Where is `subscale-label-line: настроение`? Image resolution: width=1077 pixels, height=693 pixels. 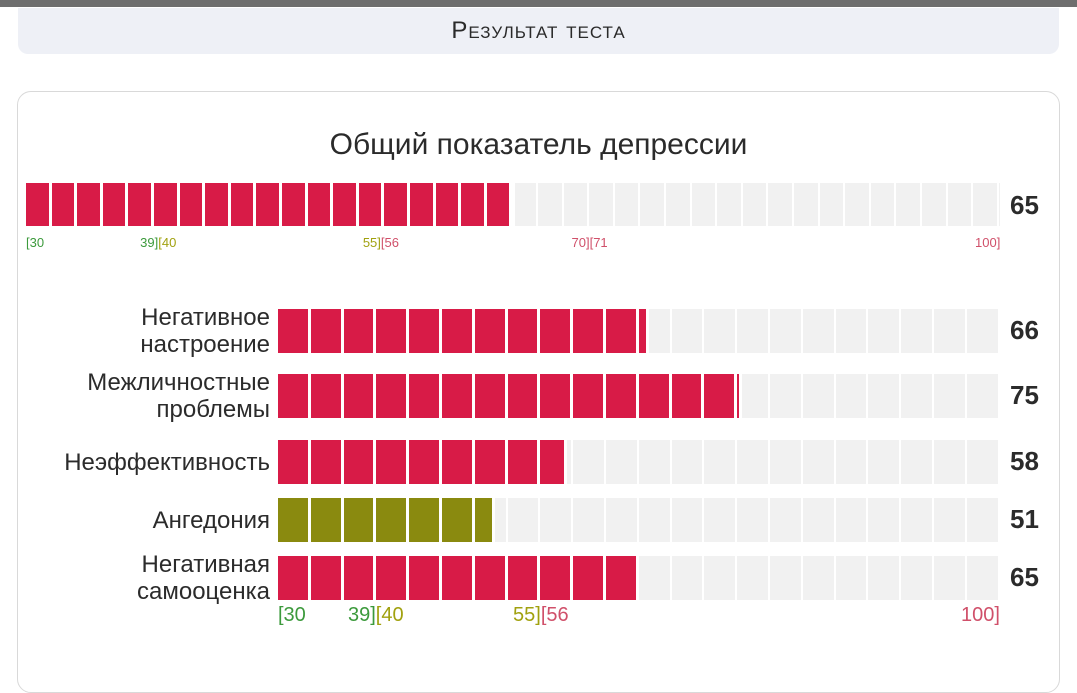 subscale-label-line: настроение is located at coordinates (205, 344).